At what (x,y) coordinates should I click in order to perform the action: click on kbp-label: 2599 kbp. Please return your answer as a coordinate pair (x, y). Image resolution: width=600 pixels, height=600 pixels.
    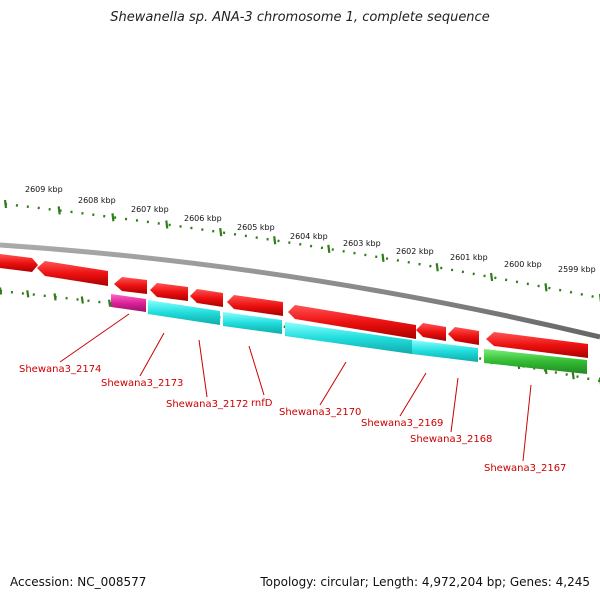
    Looking at the image, I should click on (577, 269).